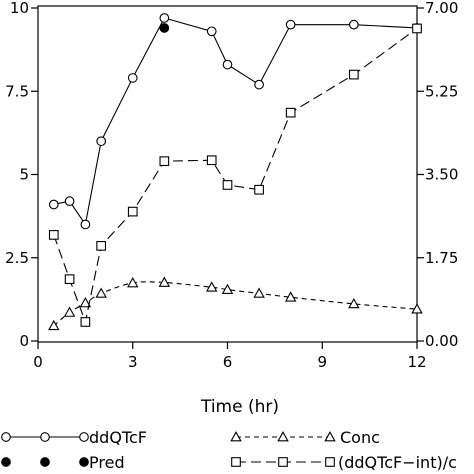  What do you see at coordinates (133, 362) in the screenshot?
I see `x-tick-label: 3` at bounding box center [133, 362].